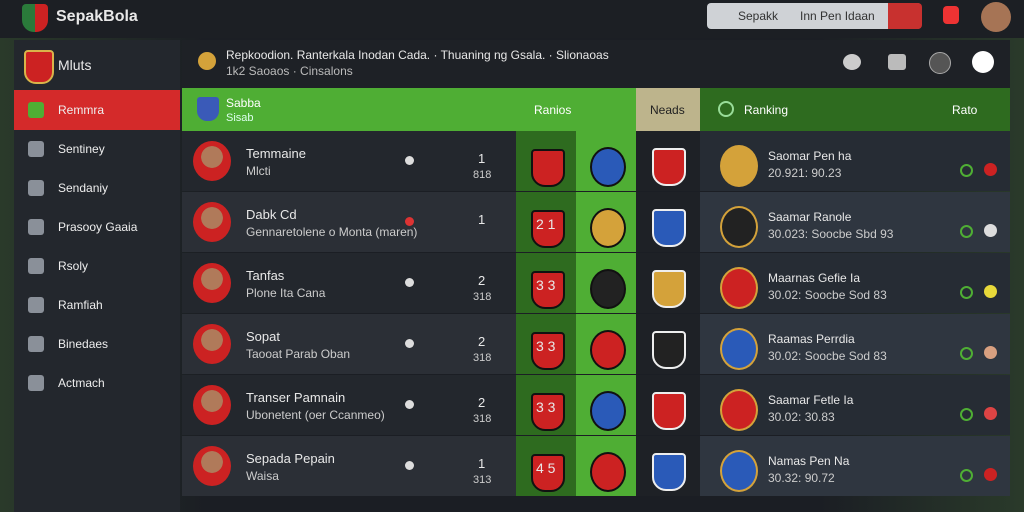  Describe the element at coordinates (81, 149) in the screenshot. I see `sidebar-item: Sentiney` at that location.